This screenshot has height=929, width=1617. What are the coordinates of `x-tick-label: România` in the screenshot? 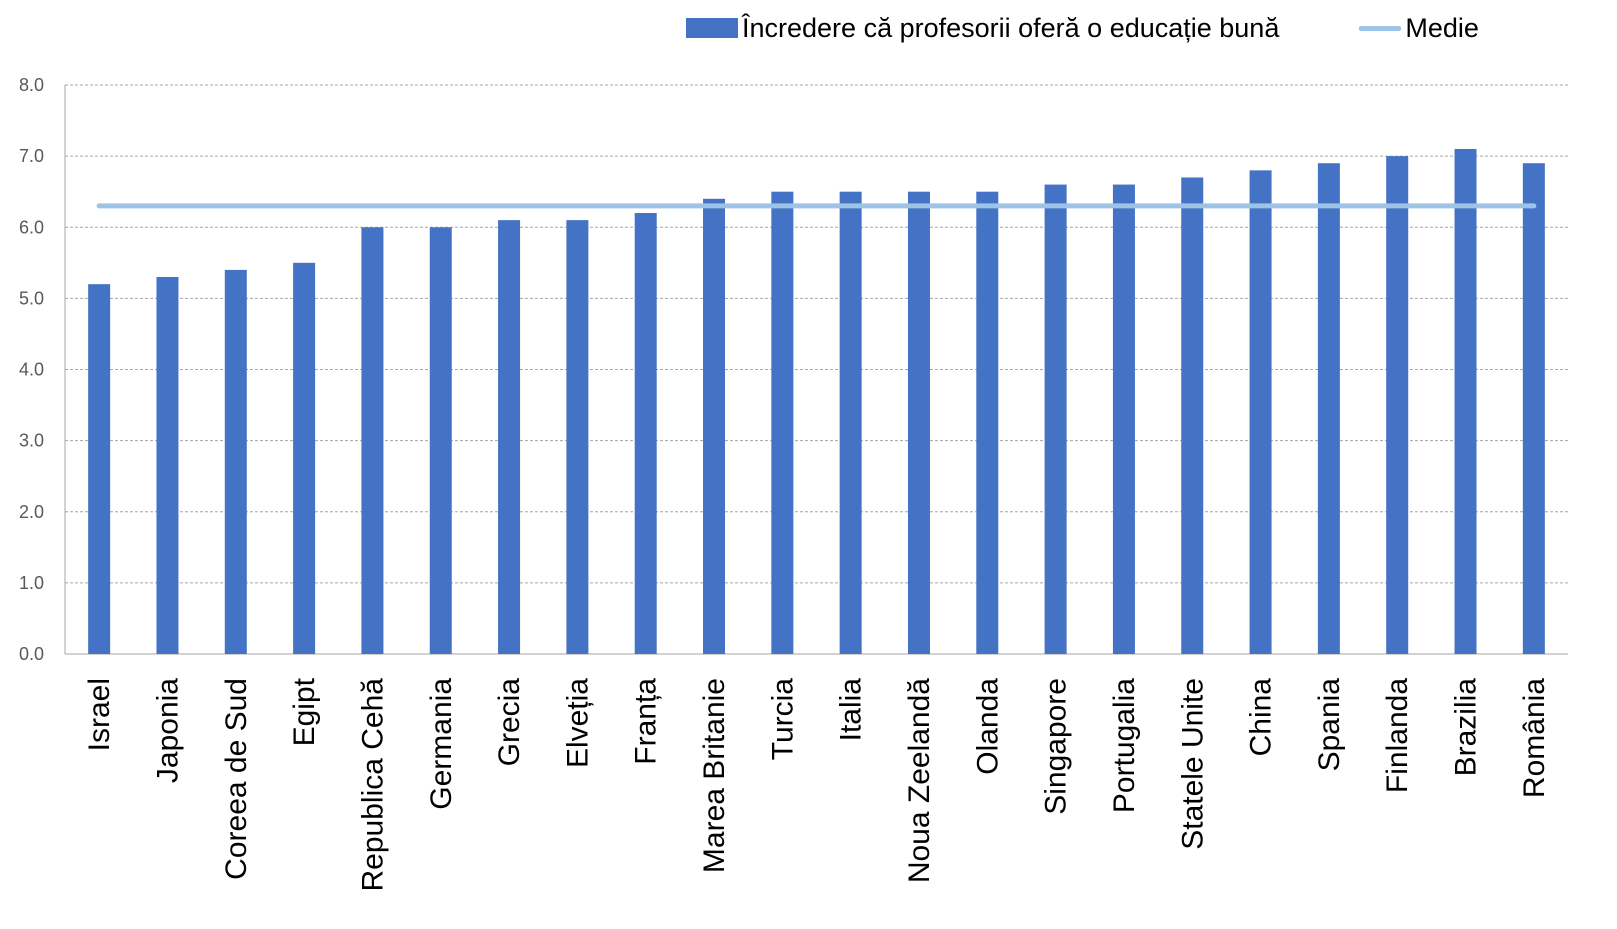 It's located at (1534, 738).